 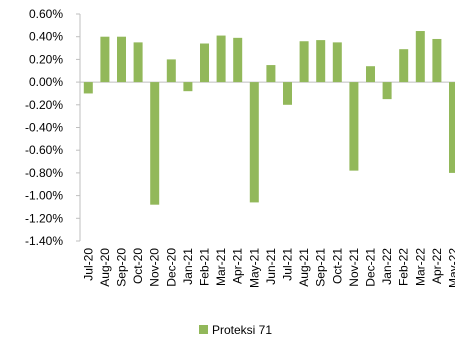 I want to click on legend: Proteksi 71, so click(x=235, y=330).